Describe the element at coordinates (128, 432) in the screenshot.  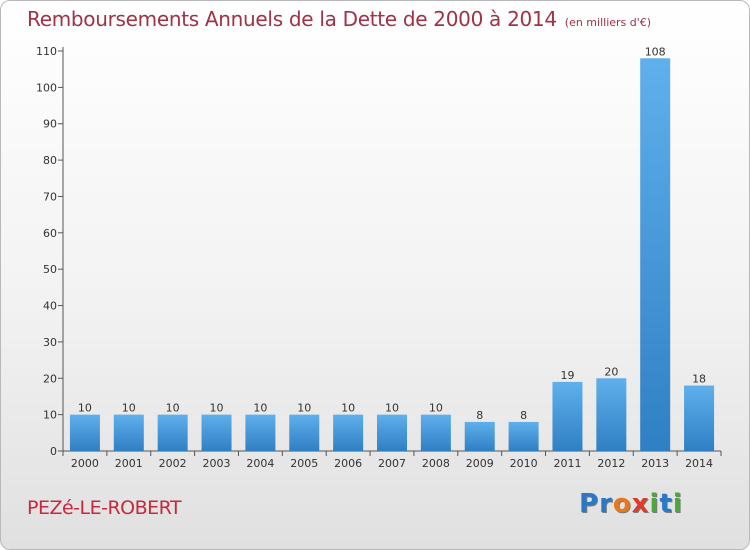
I see `bar-2001` at that location.